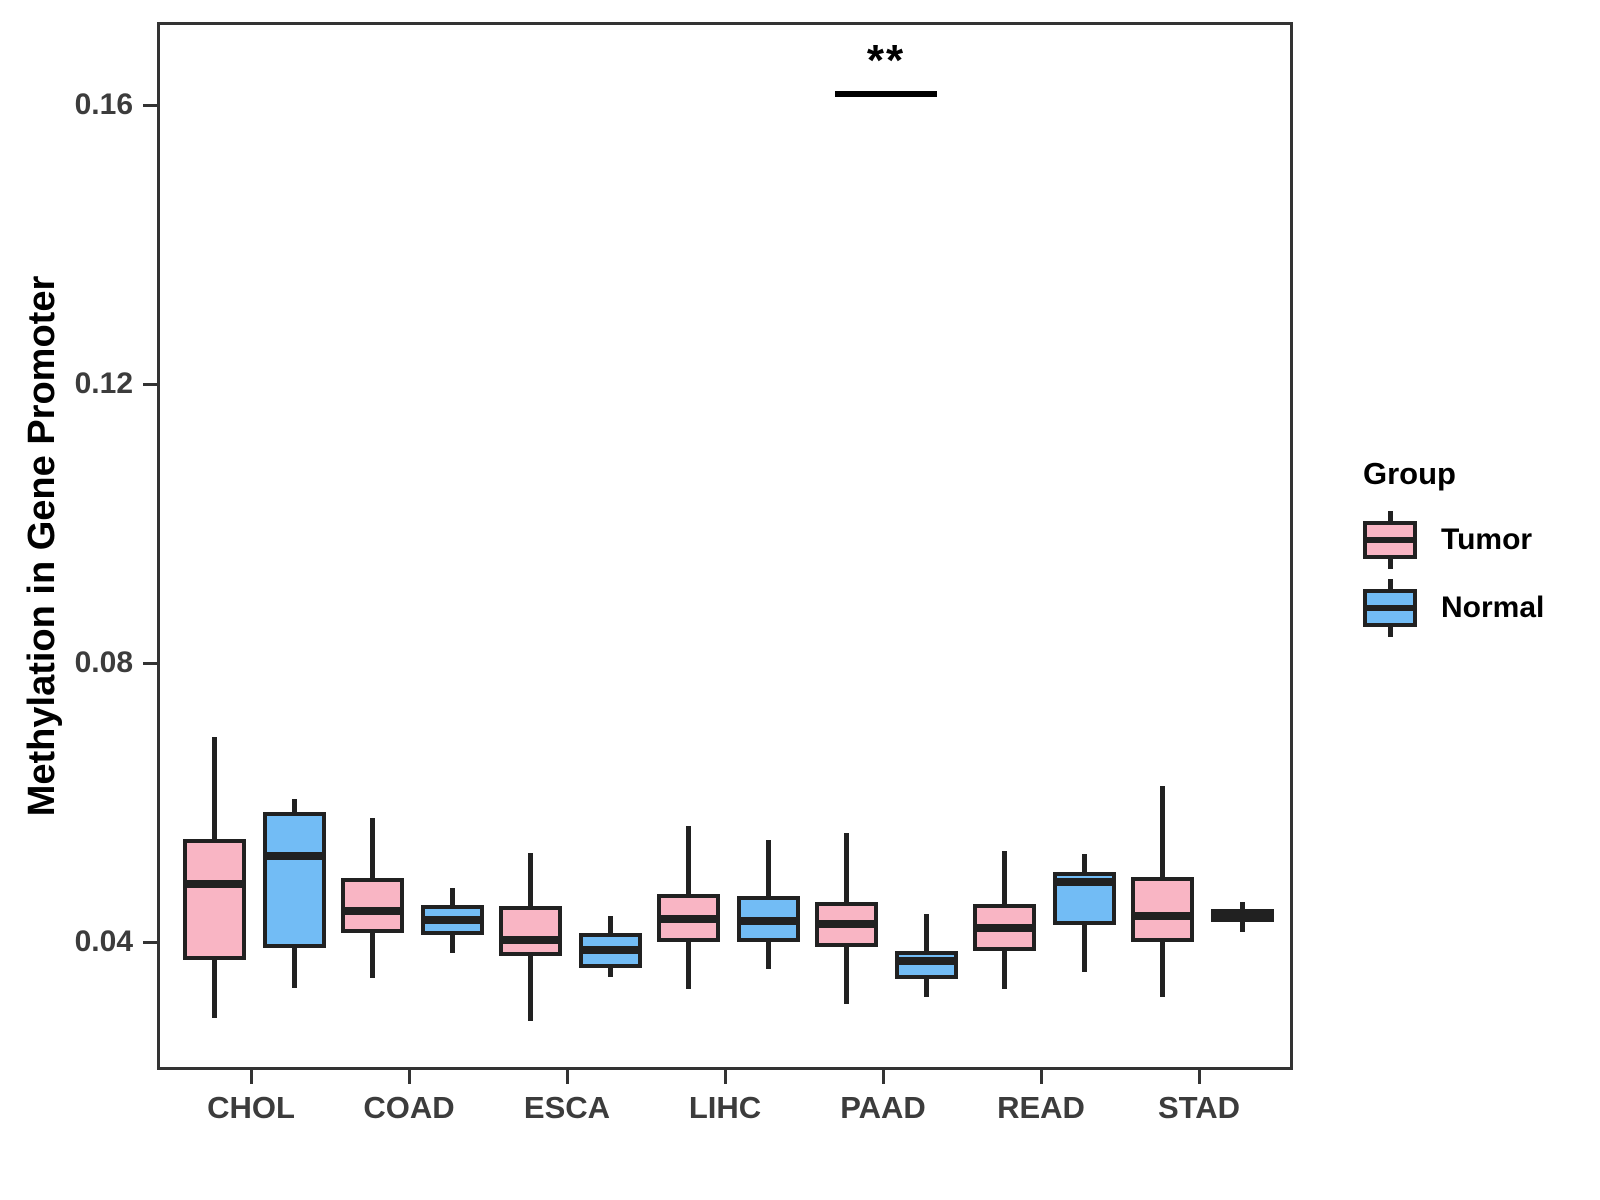 The height and width of the screenshot is (1200, 1600). What do you see at coordinates (294, 856) in the screenshot?
I see `median-chol-normal` at bounding box center [294, 856].